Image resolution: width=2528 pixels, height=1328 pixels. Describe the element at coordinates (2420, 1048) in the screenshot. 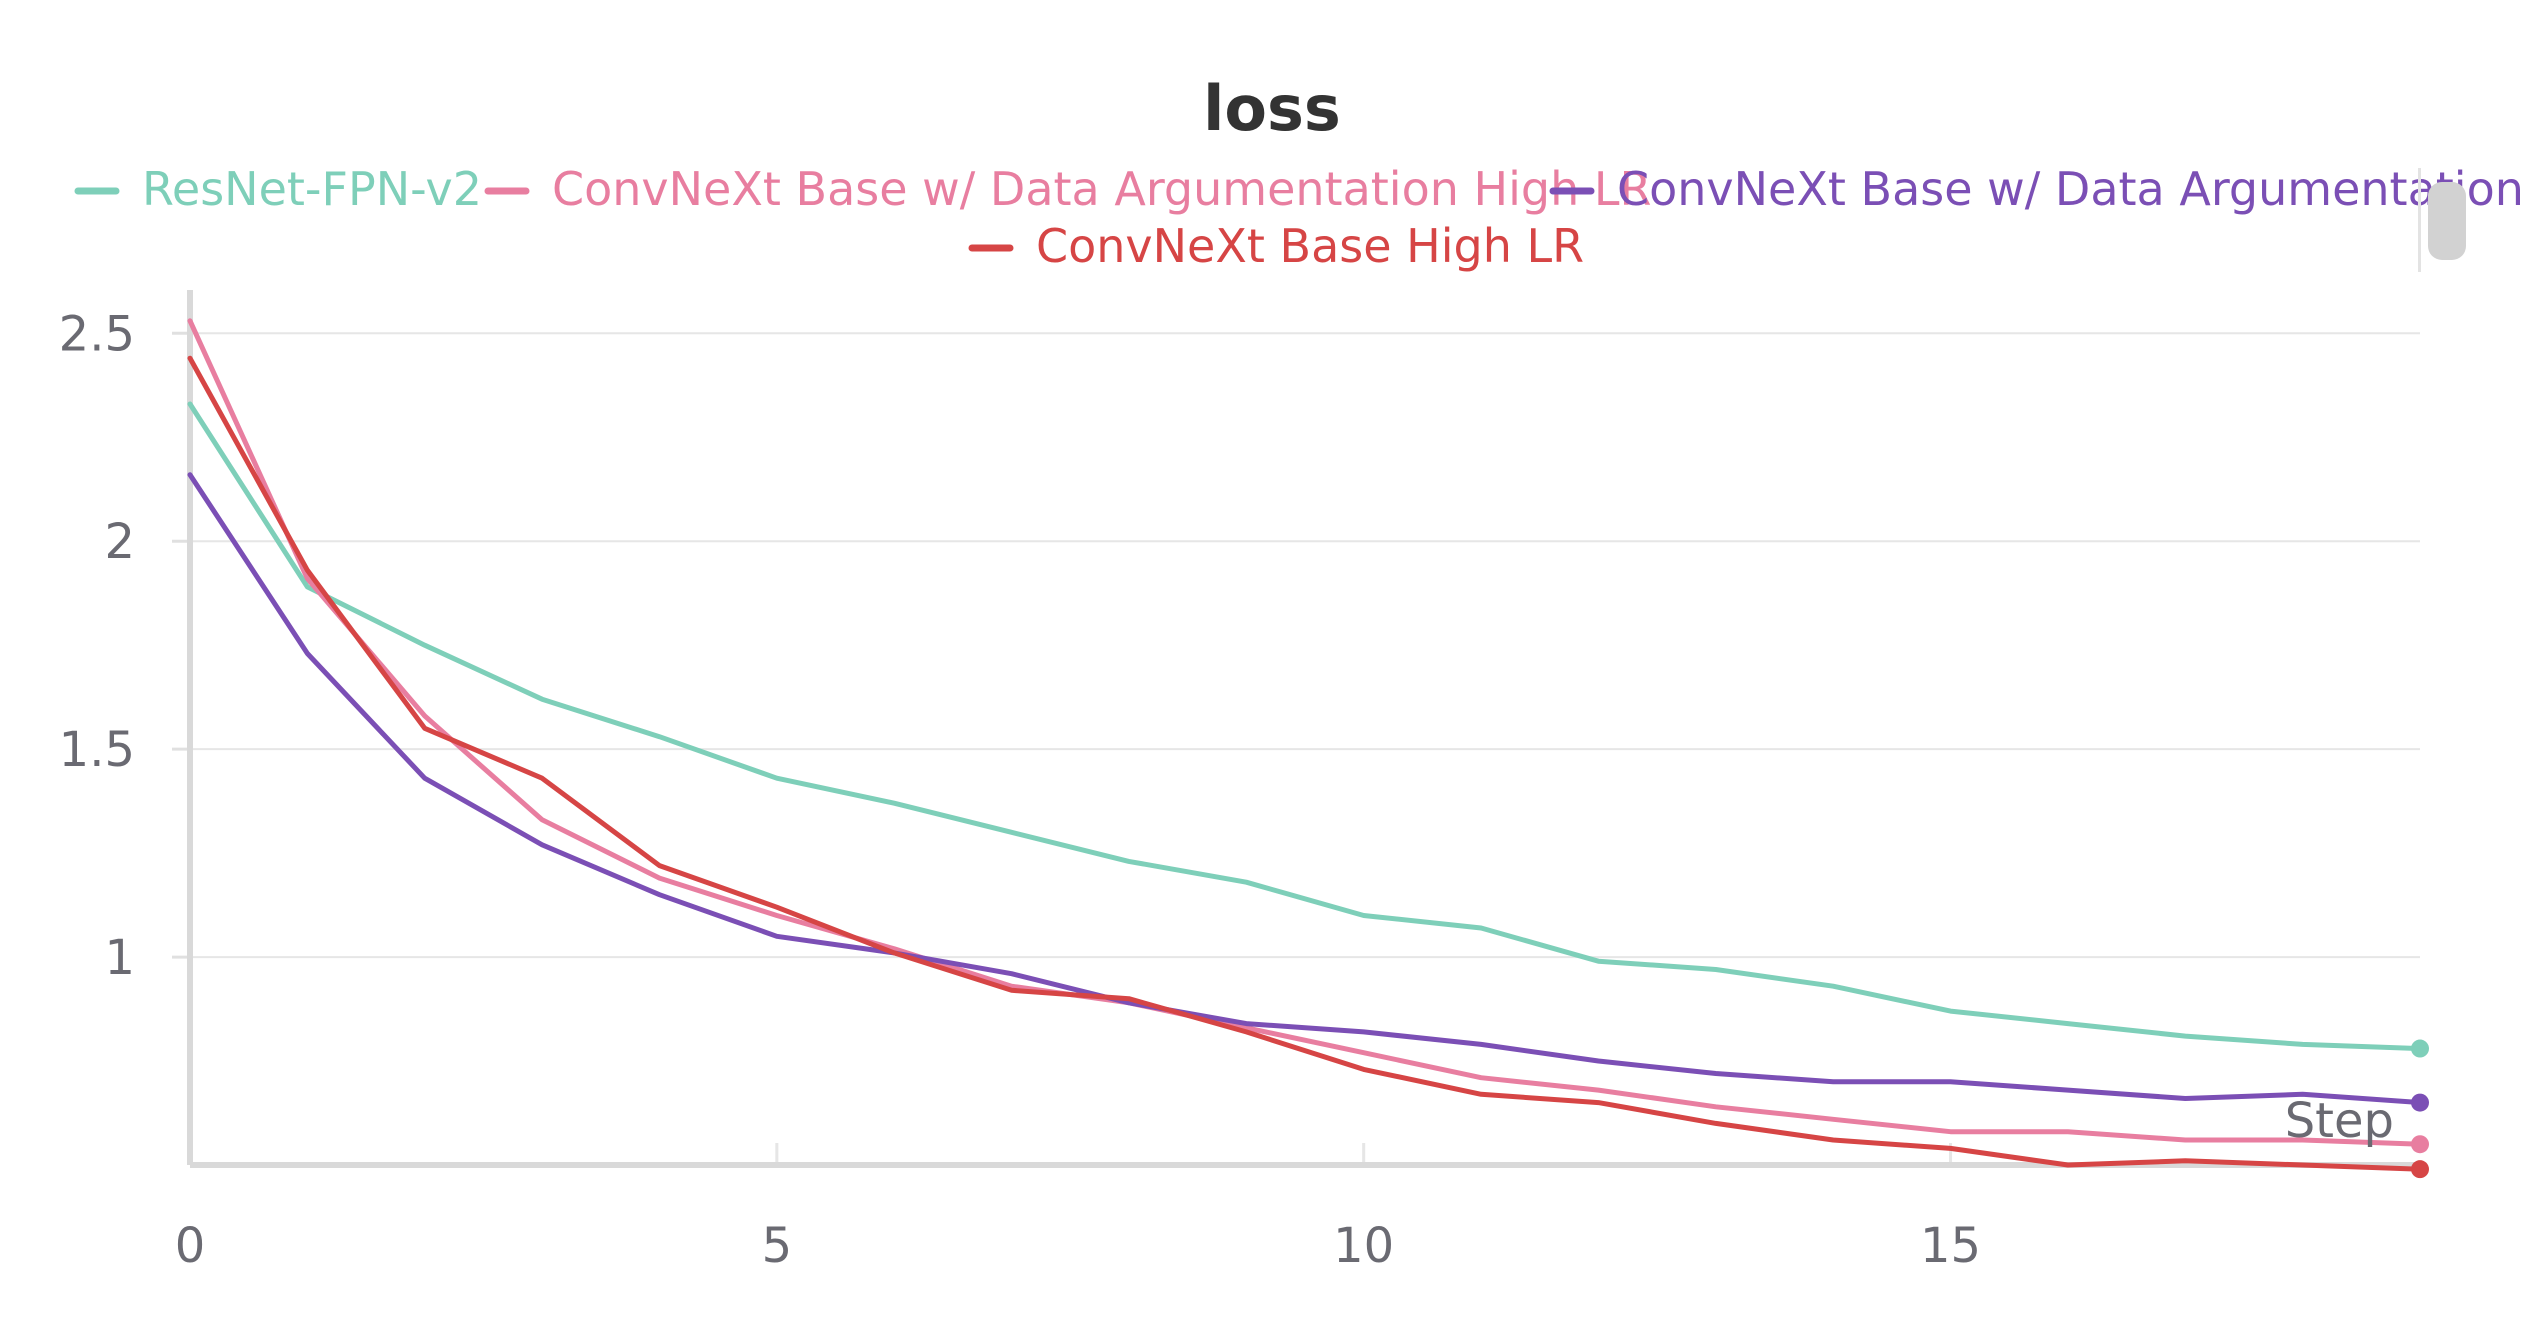

I see `endpoint-marker-resnet-fpn-v2` at that location.